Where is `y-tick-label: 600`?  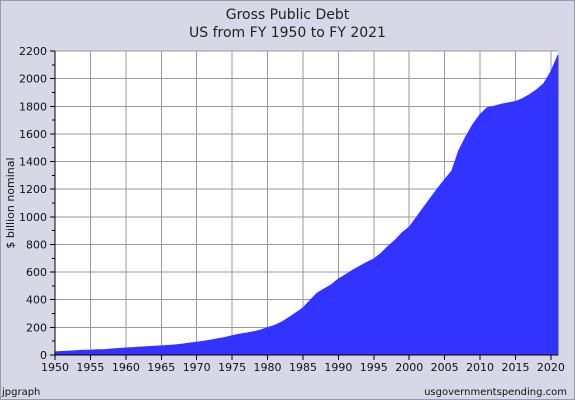 y-tick-label: 600 is located at coordinates (36, 272).